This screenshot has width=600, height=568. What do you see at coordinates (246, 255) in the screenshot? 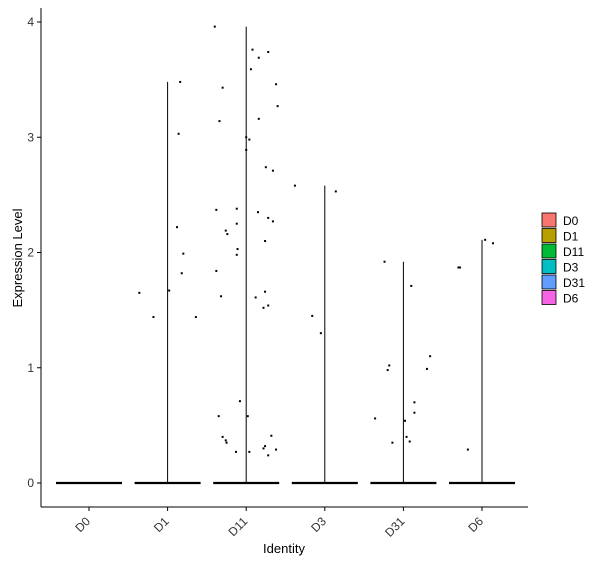
I see `violin-group-d11` at bounding box center [246, 255].